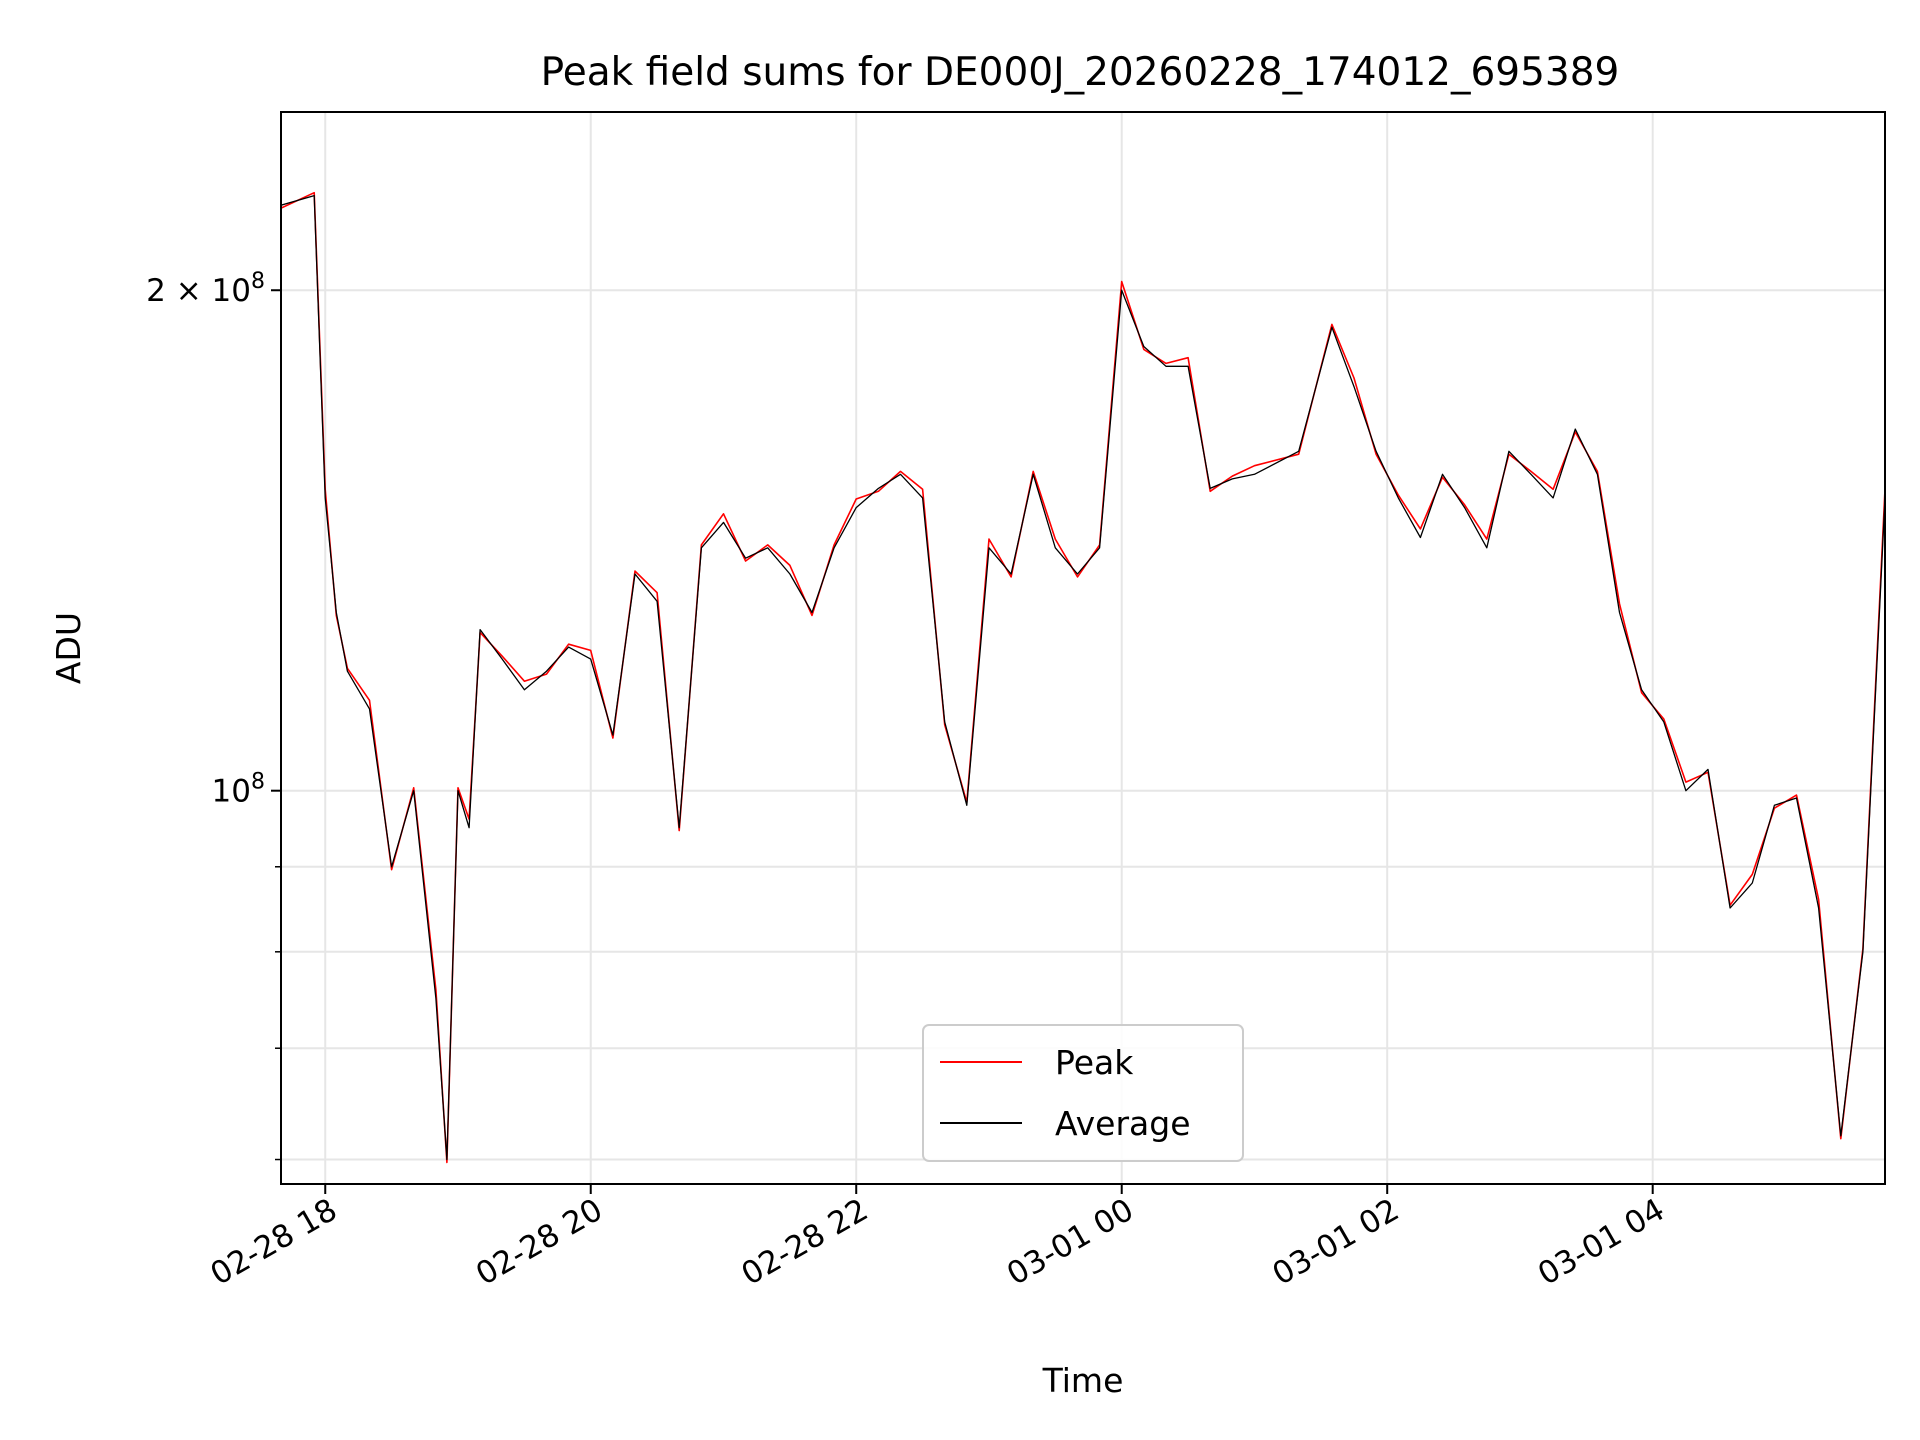 This screenshot has width=1920, height=1440. What do you see at coordinates (1070, 1242) in the screenshot?
I see `x-tick-label: 03-01 00` at bounding box center [1070, 1242].